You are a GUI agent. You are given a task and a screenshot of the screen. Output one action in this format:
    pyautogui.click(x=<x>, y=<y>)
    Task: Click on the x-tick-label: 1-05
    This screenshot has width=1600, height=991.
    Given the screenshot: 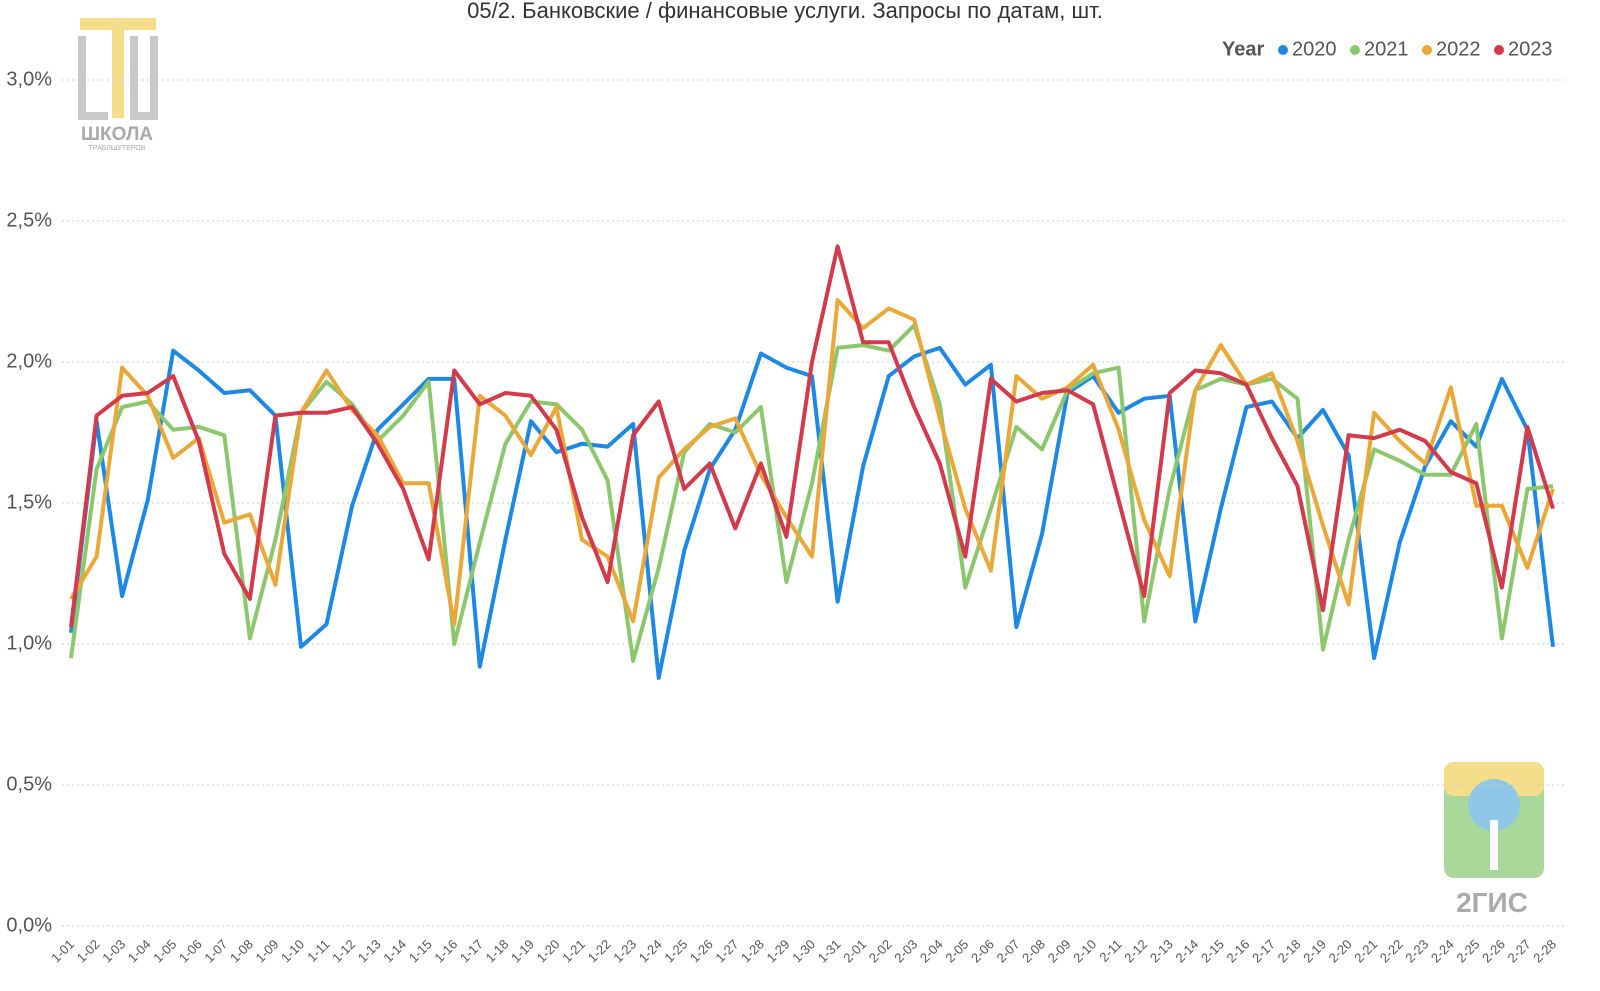 What is the action you would take?
    pyautogui.click(x=164, y=951)
    